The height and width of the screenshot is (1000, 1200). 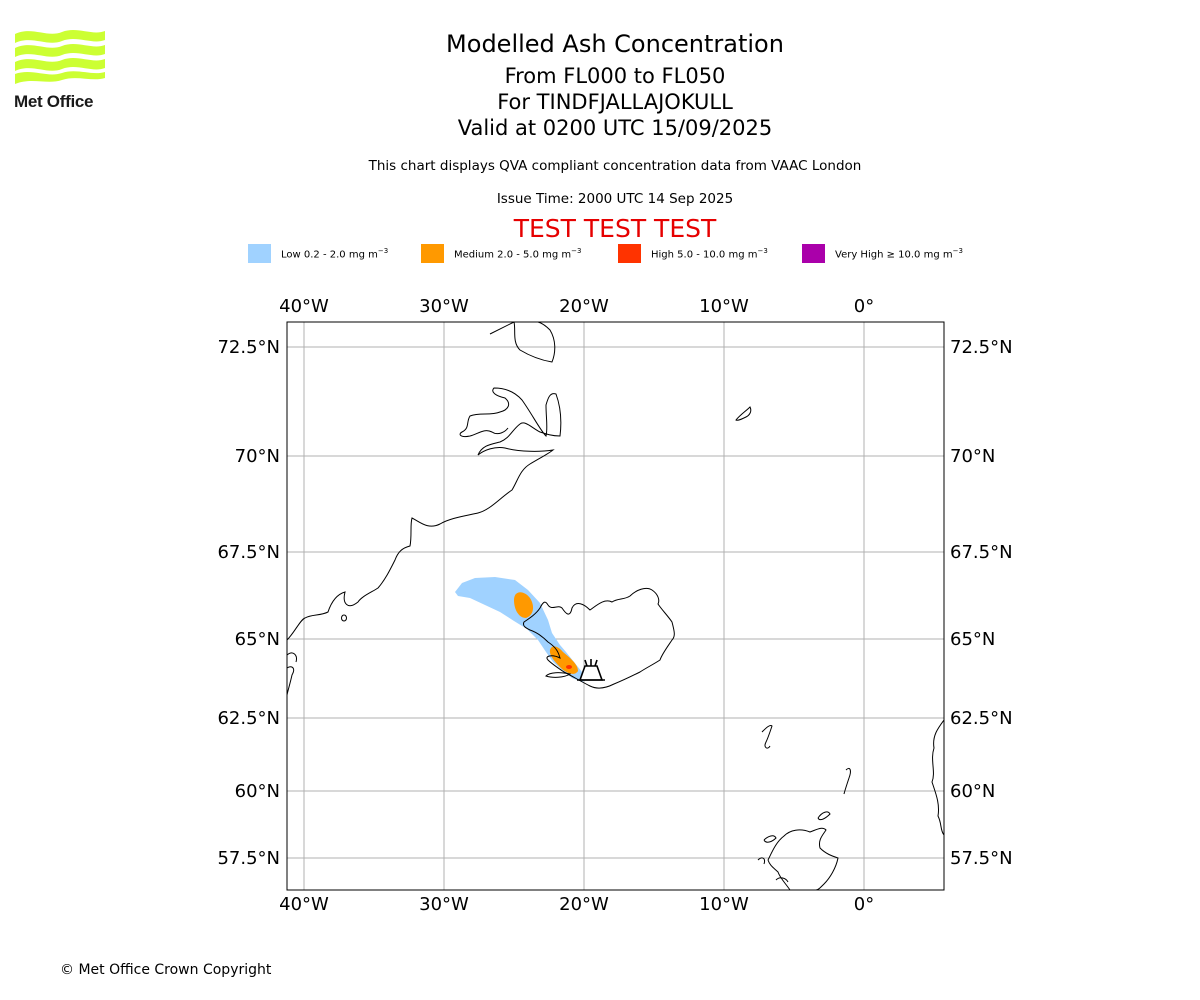 I want to click on legend-label-high: High 5.0 - 10.0 mg m−3, so click(x=709, y=253).